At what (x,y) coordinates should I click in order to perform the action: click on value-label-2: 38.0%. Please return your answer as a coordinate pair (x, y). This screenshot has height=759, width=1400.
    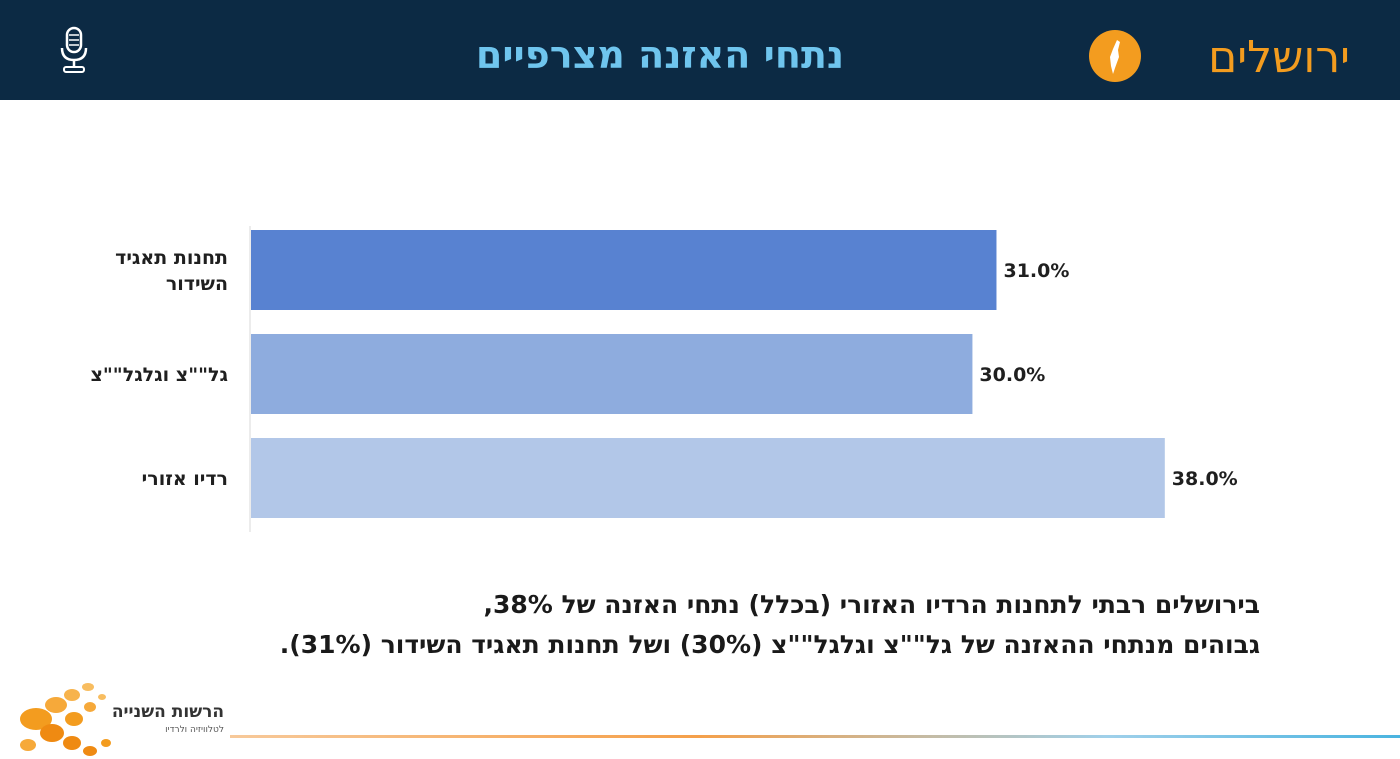
    Looking at the image, I should click on (1205, 479).